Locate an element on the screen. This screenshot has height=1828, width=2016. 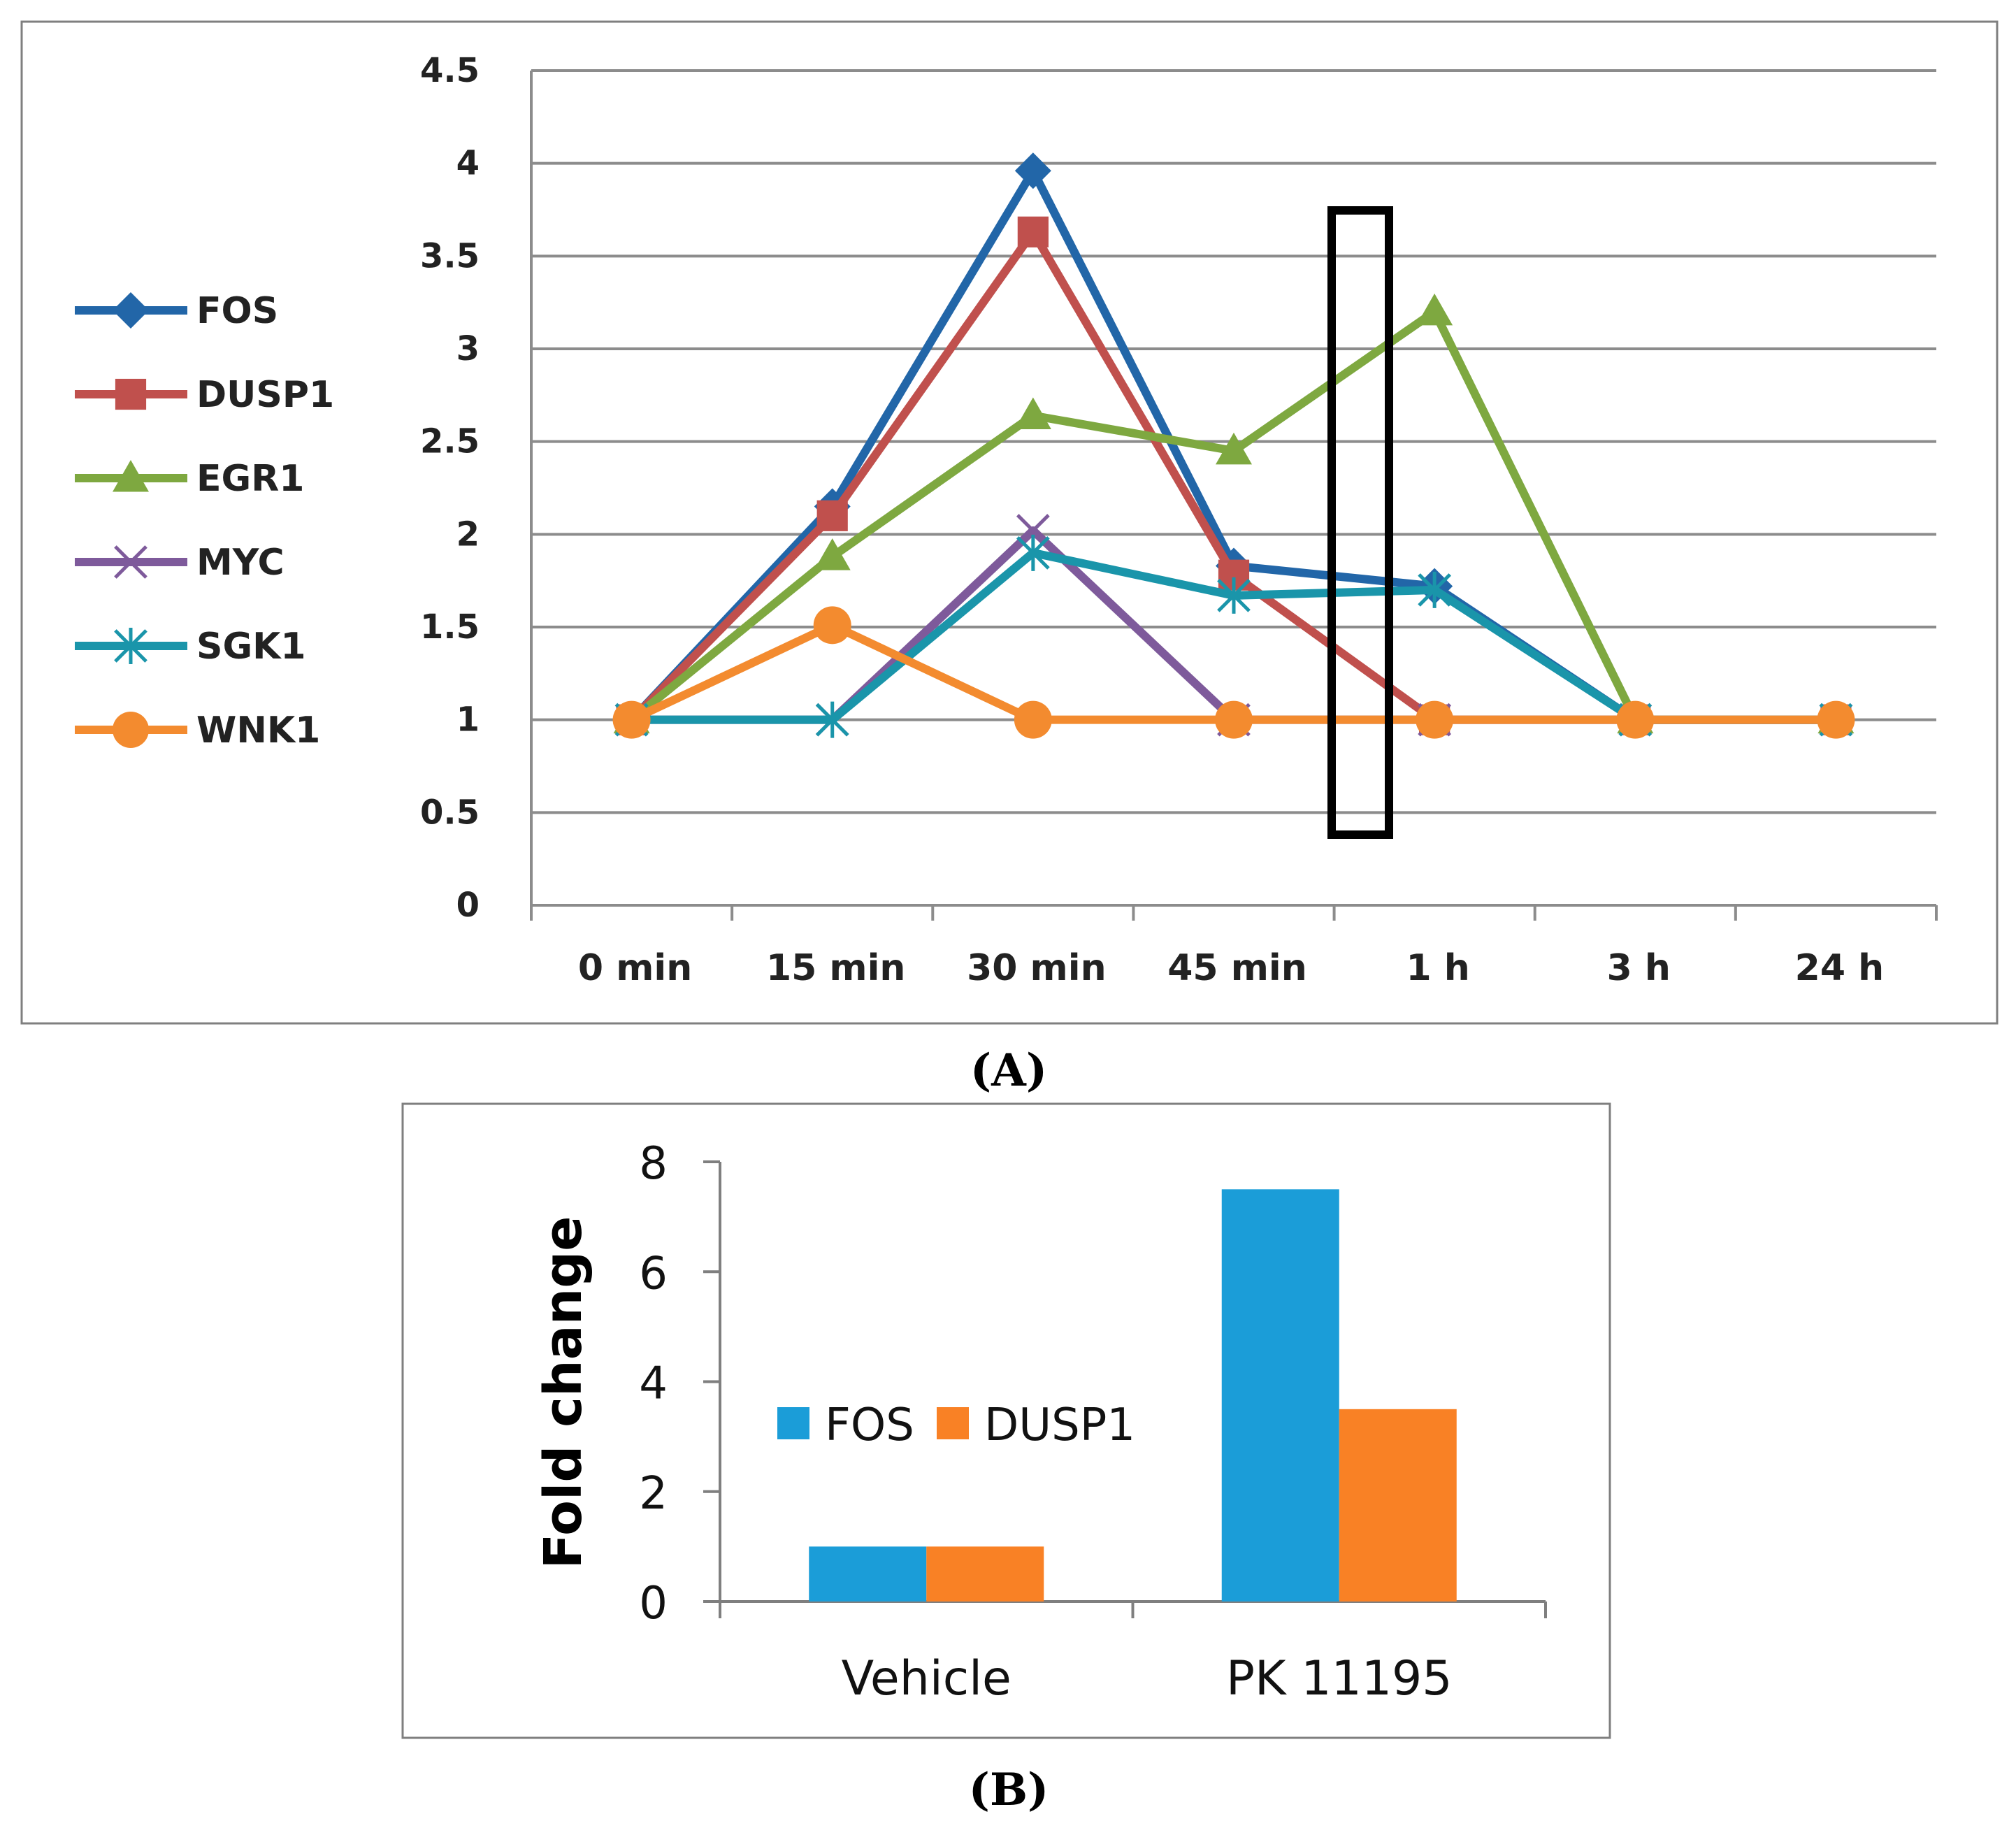
panel-b-y-axis-label: Fold change is located at coordinates (563, 1392).